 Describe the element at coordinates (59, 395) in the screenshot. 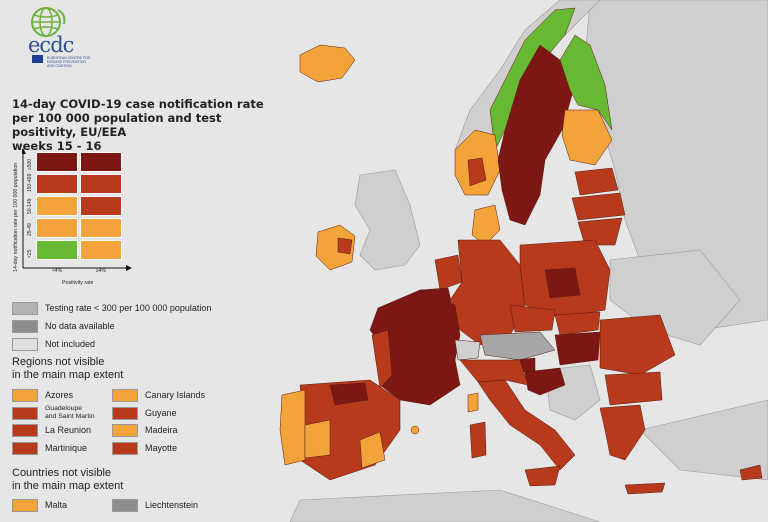

I see `legend-label: Azores` at that location.